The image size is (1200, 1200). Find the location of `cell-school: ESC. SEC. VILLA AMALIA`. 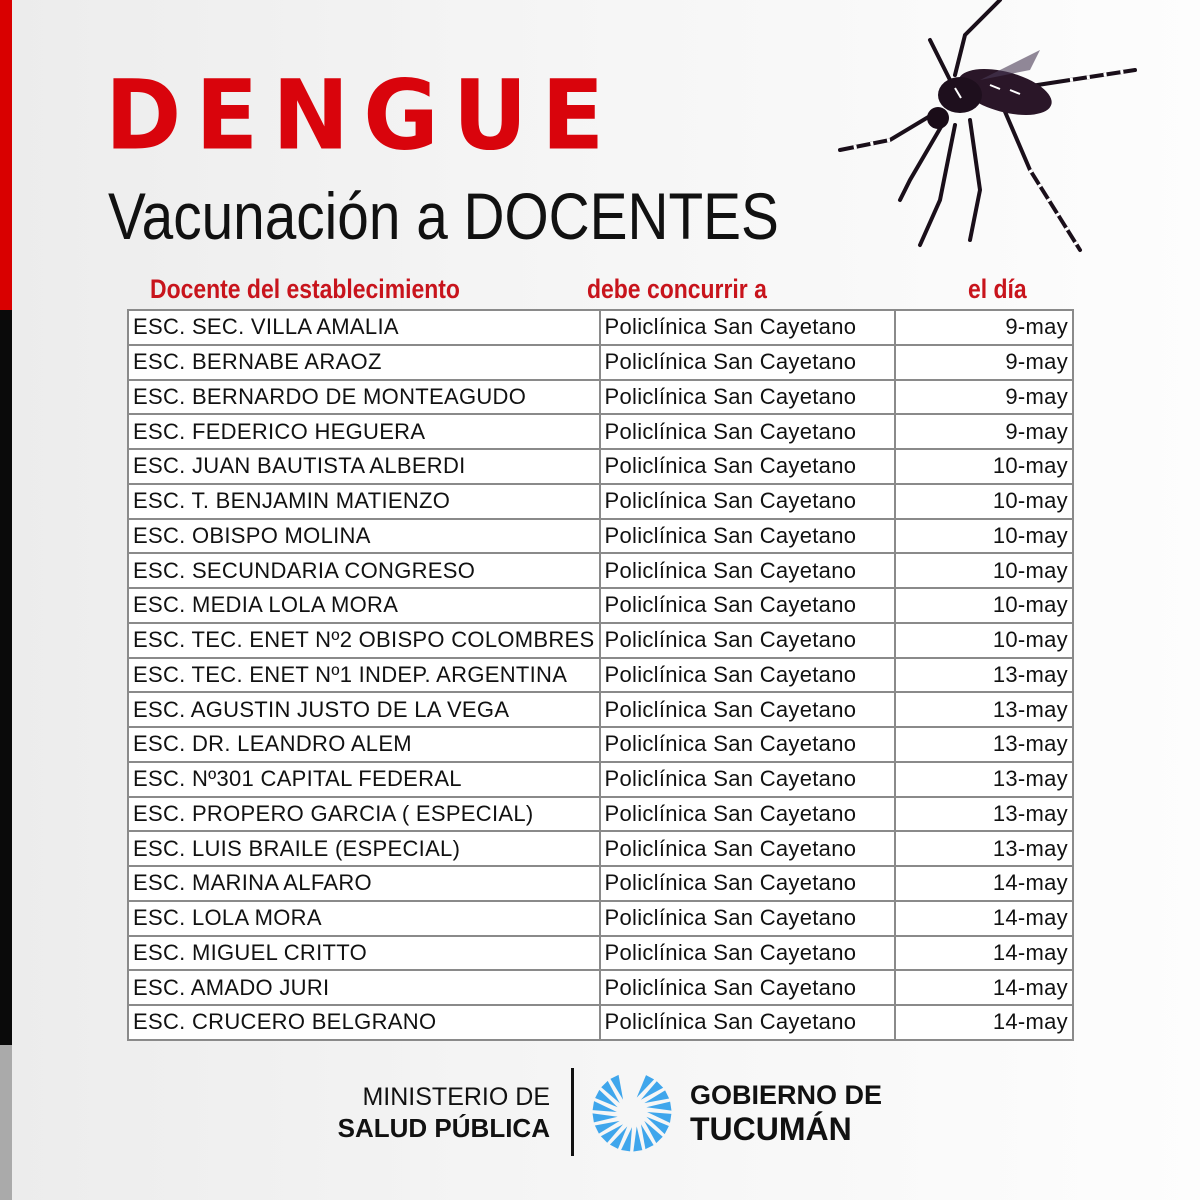

cell-school: ESC. SEC. VILLA AMALIA is located at coordinates (364, 327).